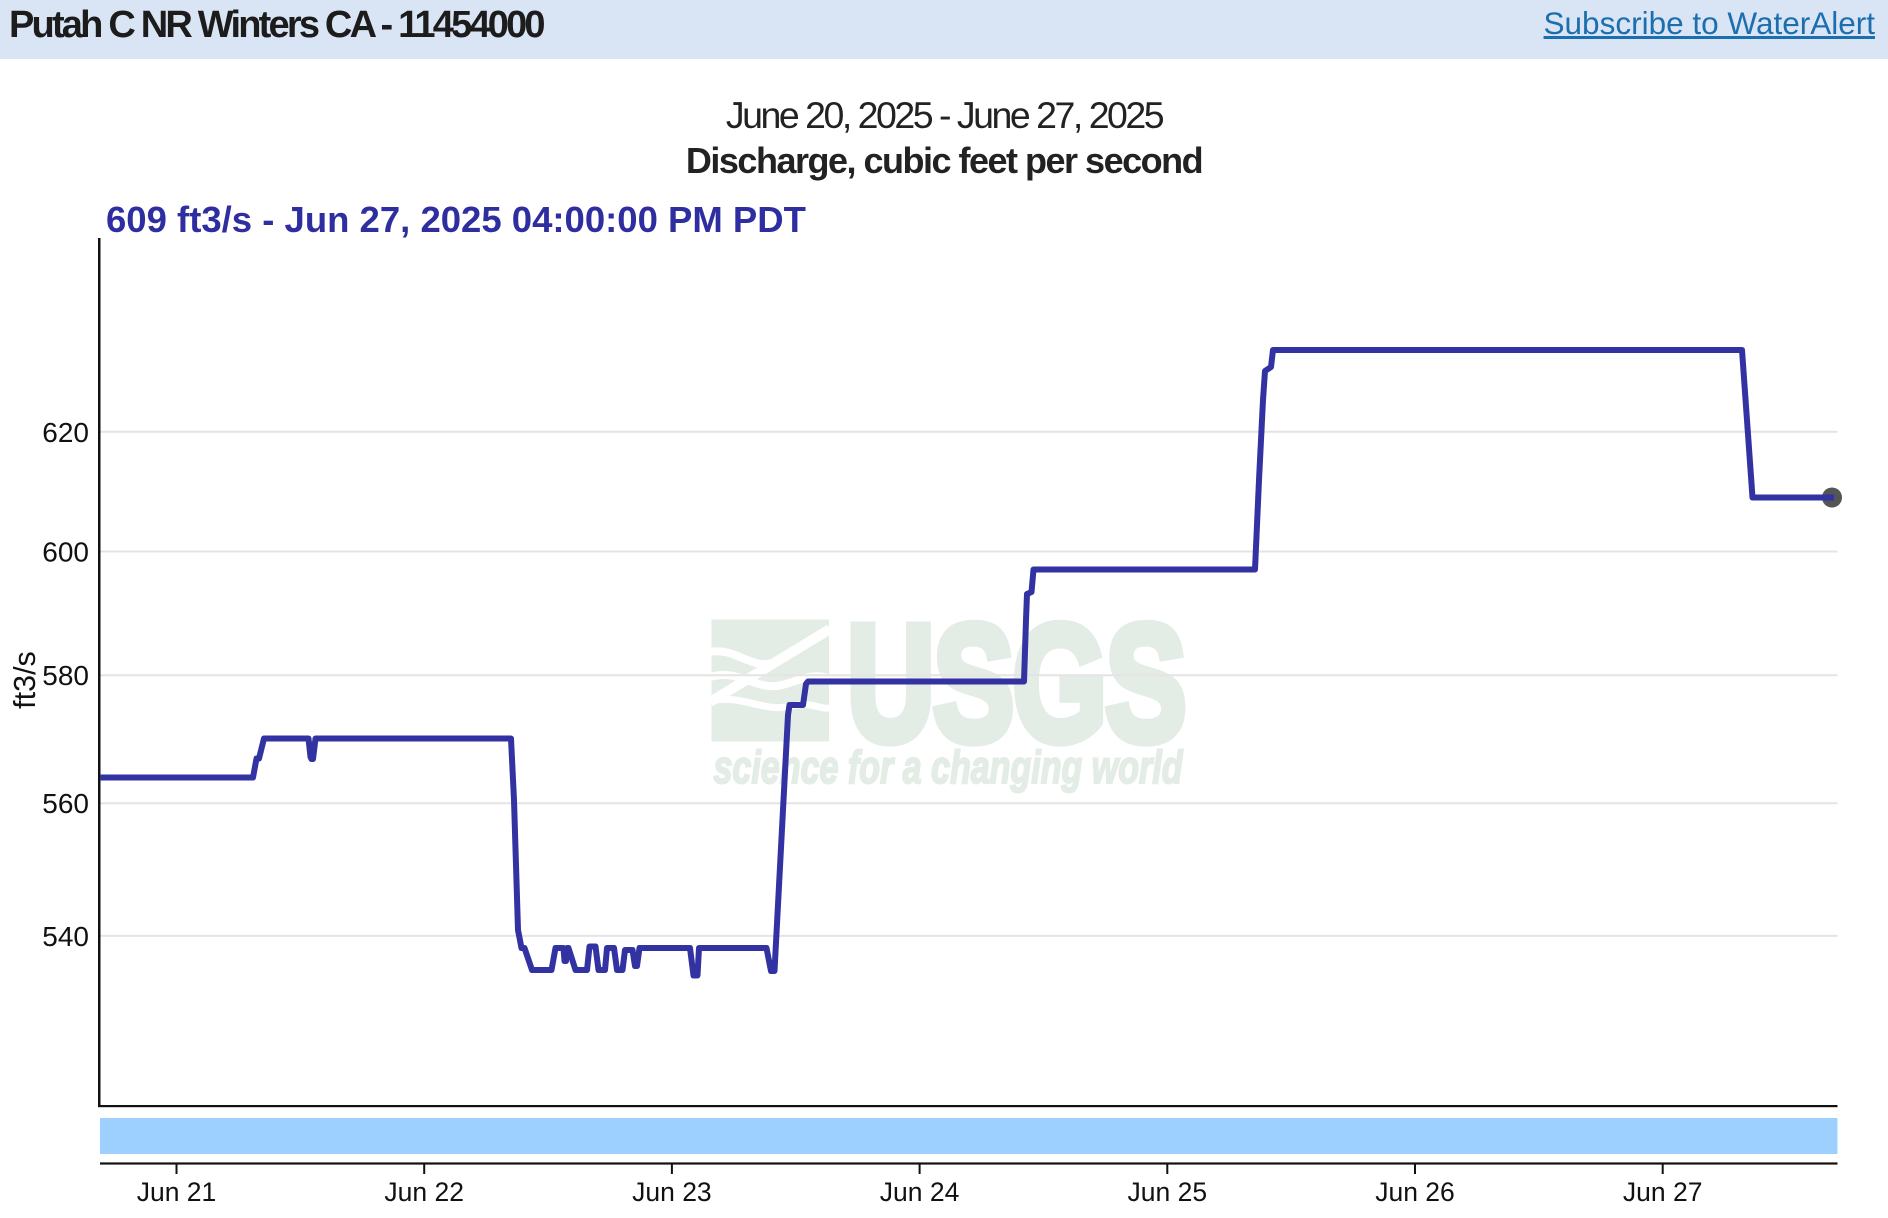  Describe the element at coordinates (1415, 1192) in the screenshot. I see `svg-text: Jun 26` at that location.